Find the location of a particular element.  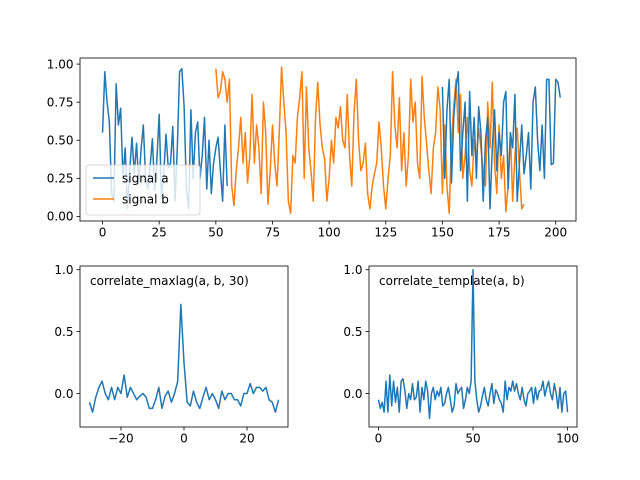

x-tick-label: 150 is located at coordinates (442, 233).